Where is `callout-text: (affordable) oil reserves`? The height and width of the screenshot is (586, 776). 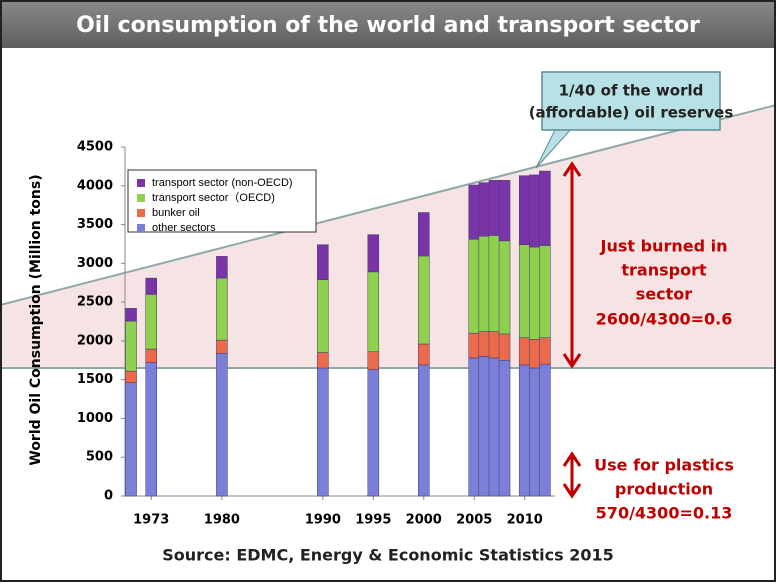
callout-text: (affordable) oil reserves is located at coordinates (631, 113).